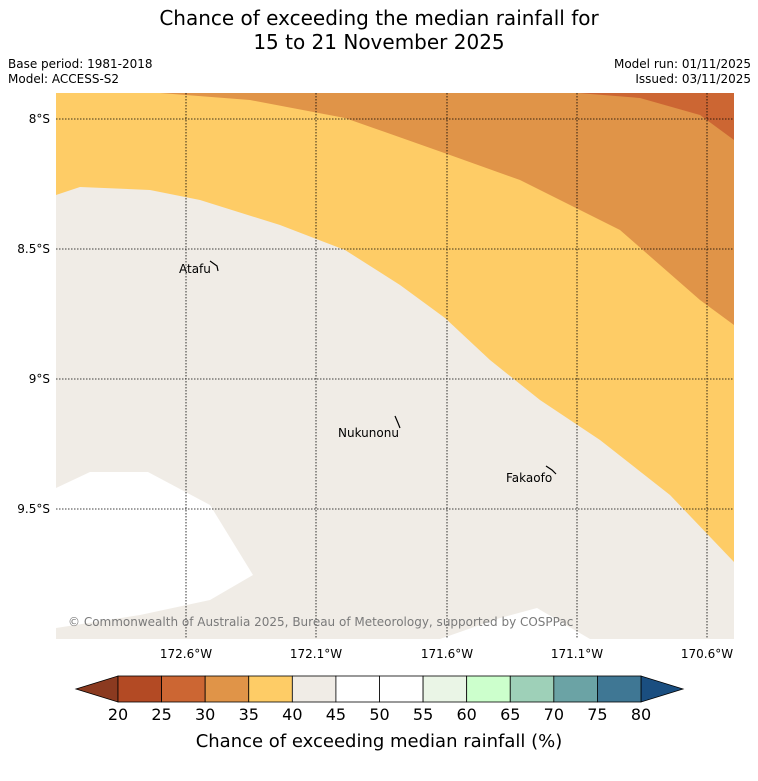  Describe the element at coordinates (379, 714) in the screenshot. I see `colorbar-tick-label: 50` at that location.